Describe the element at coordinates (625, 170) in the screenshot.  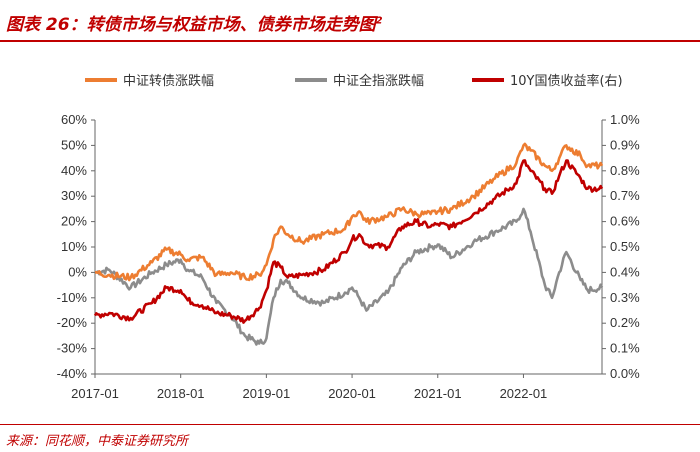
I see `right-tick-label: 0.8%` at that location.